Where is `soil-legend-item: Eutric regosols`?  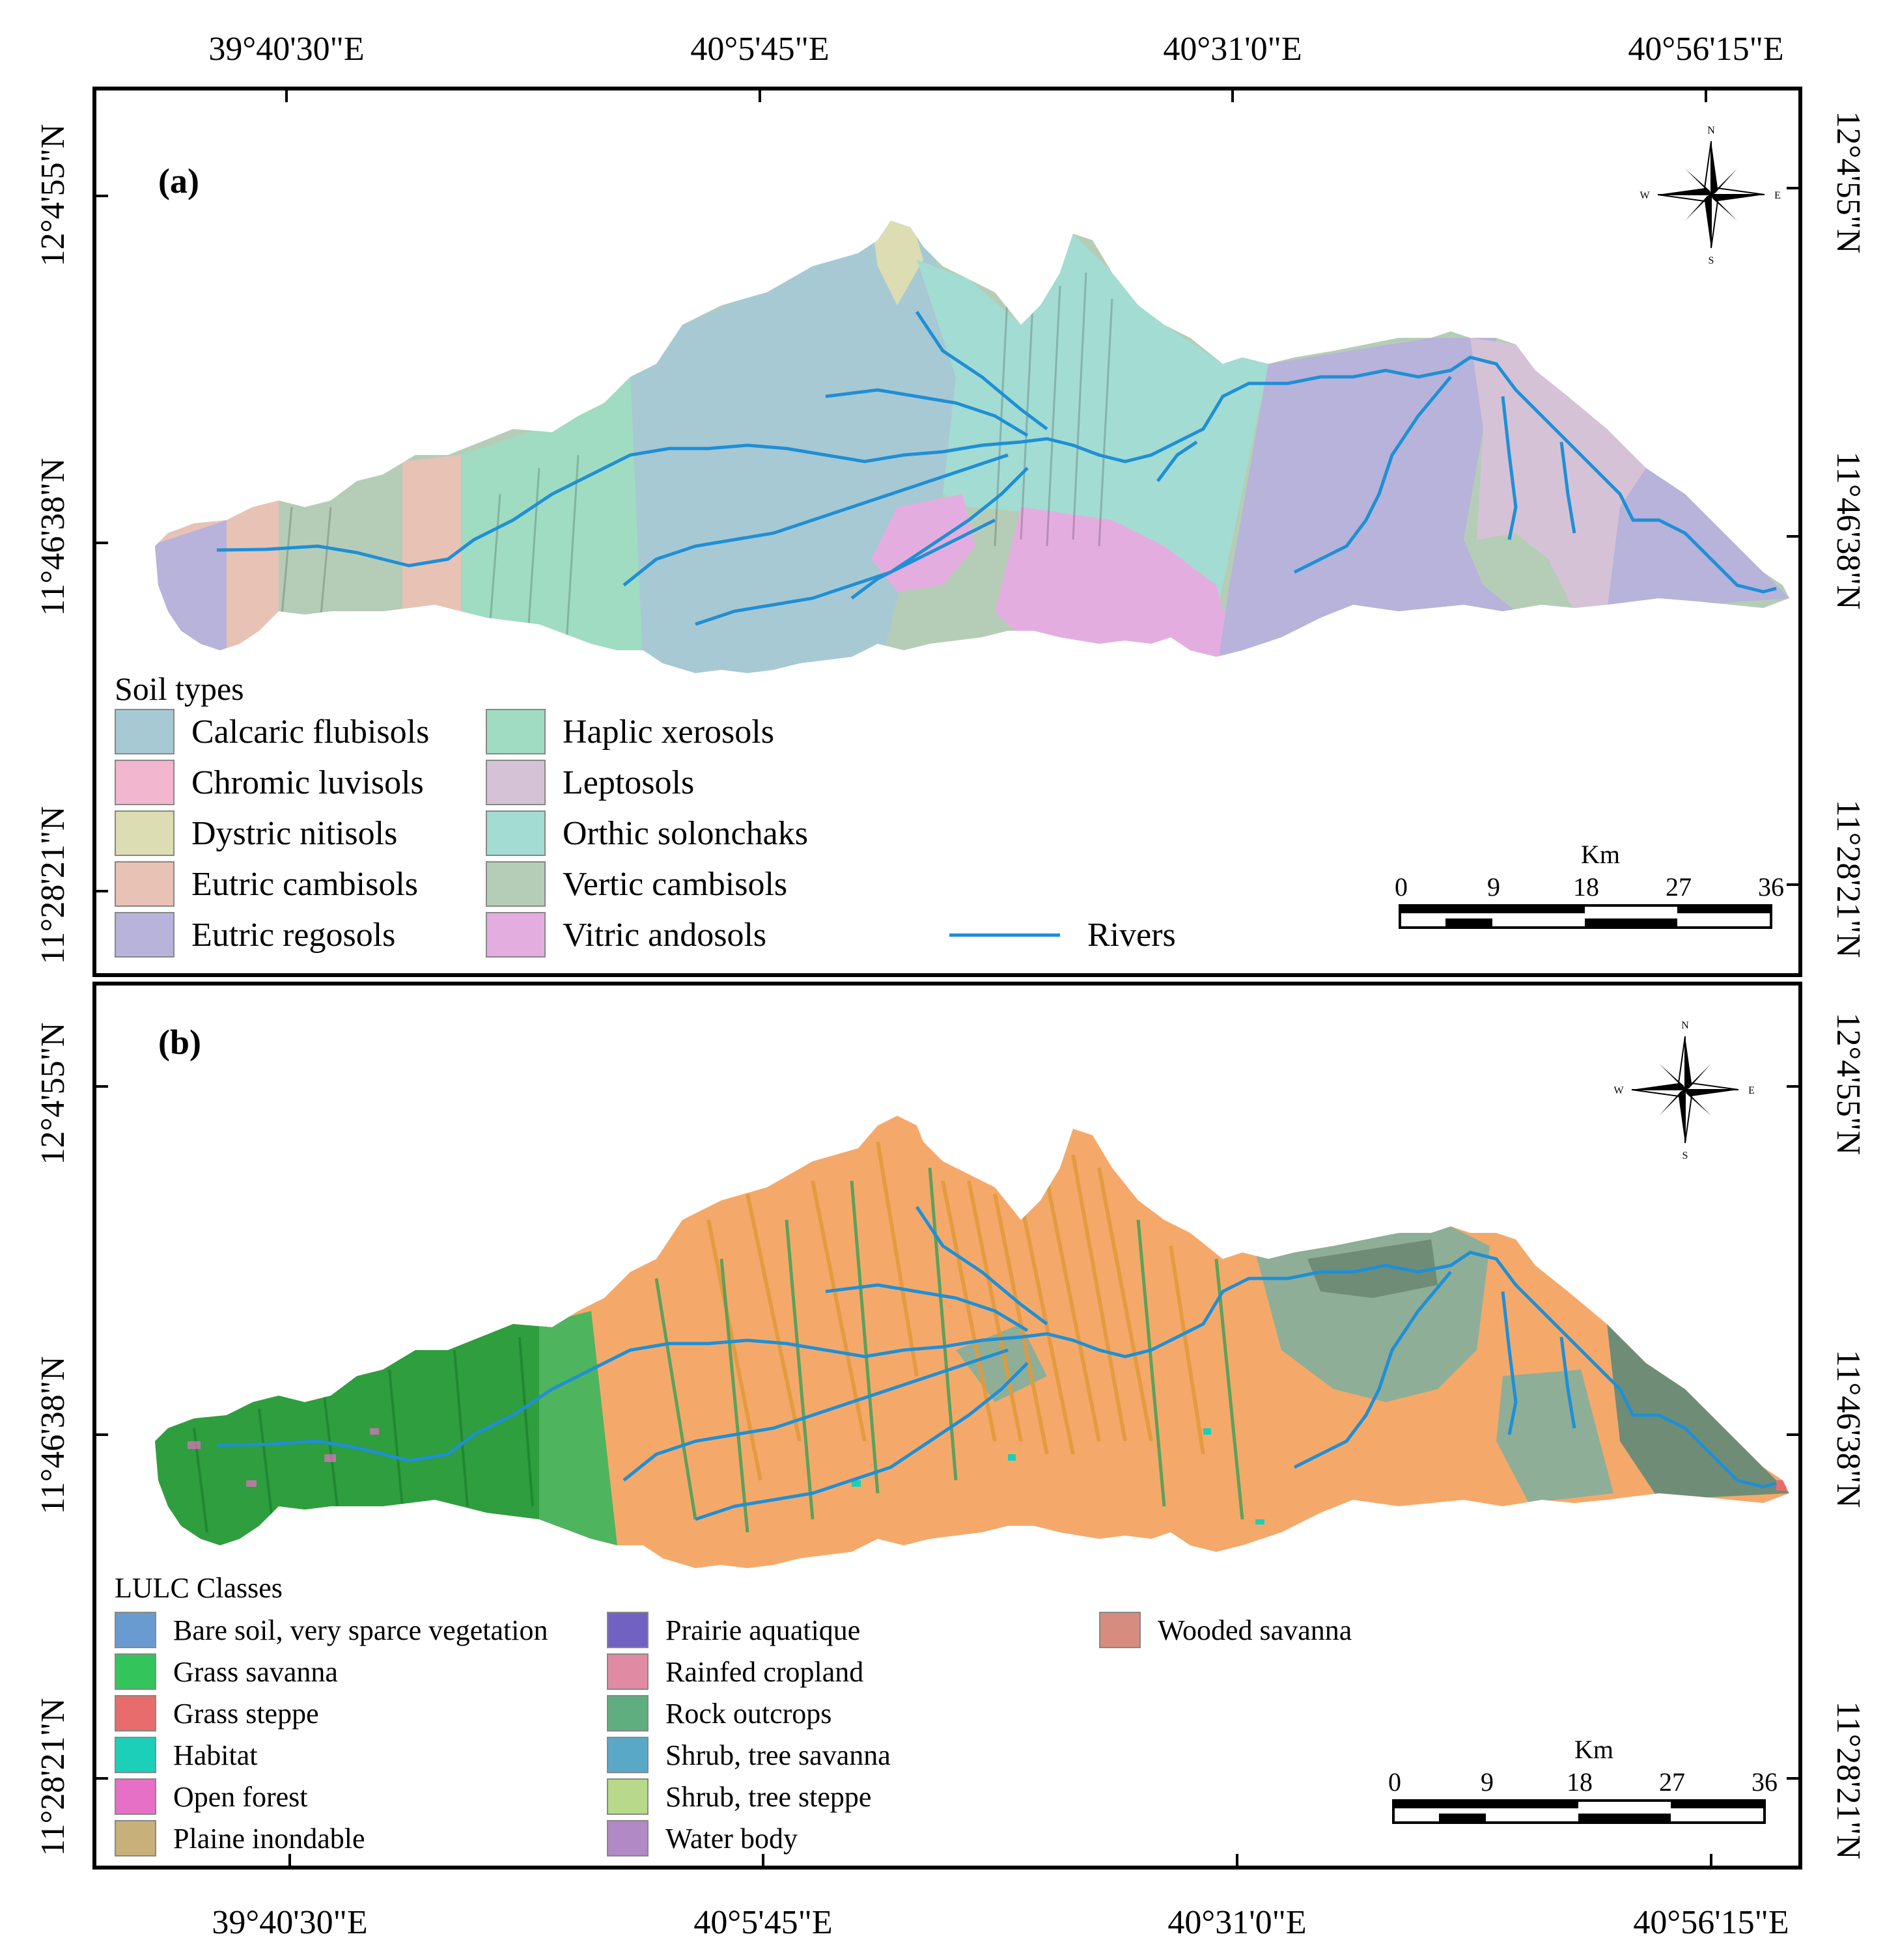 soil-legend-item: Eutric regosols is located at coordinates (255, 935).